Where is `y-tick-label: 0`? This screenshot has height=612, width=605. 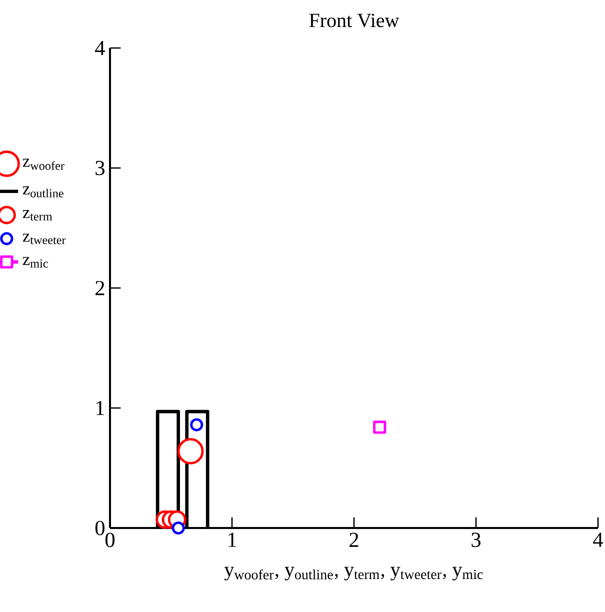
y-tick-label: 0 is located at coordinates (99, 528).